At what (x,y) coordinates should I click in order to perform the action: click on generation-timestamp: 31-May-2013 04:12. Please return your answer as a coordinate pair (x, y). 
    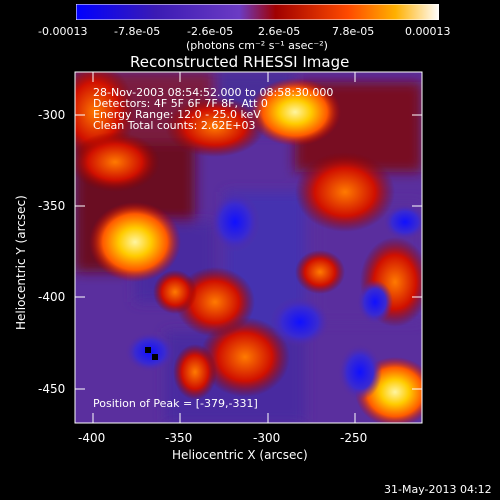
    Looking at the image, I should click on (438, 489).